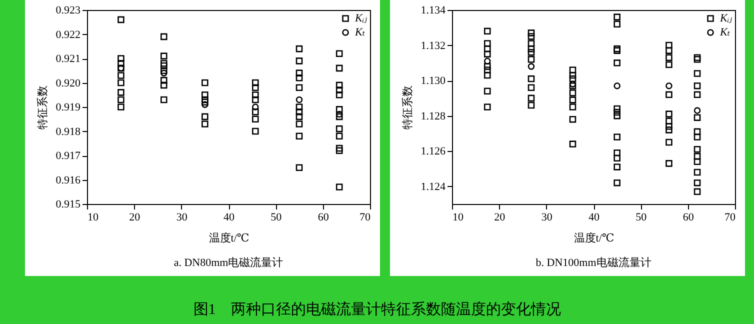 Image resolution: width=754 pixels, height=324 pixels. What do you see at coordinates (377, 309) in the screenshot?
I see `caption: 图1 两种口径的电磁流量计特征系数随温度的变化情况` at bounding box center [377, 309].